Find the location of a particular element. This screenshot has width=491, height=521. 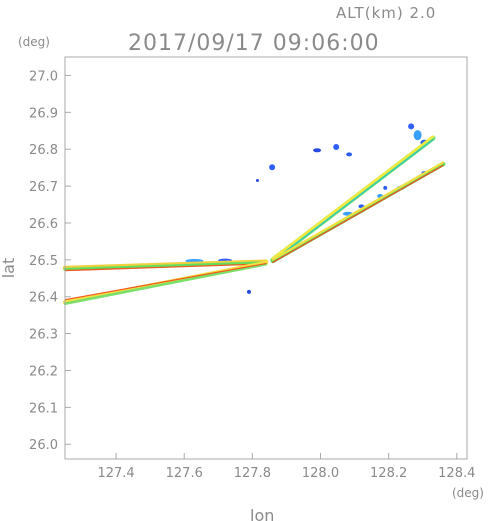

y-tick-label-2: 26.2 is located at coordinates (43, 371).